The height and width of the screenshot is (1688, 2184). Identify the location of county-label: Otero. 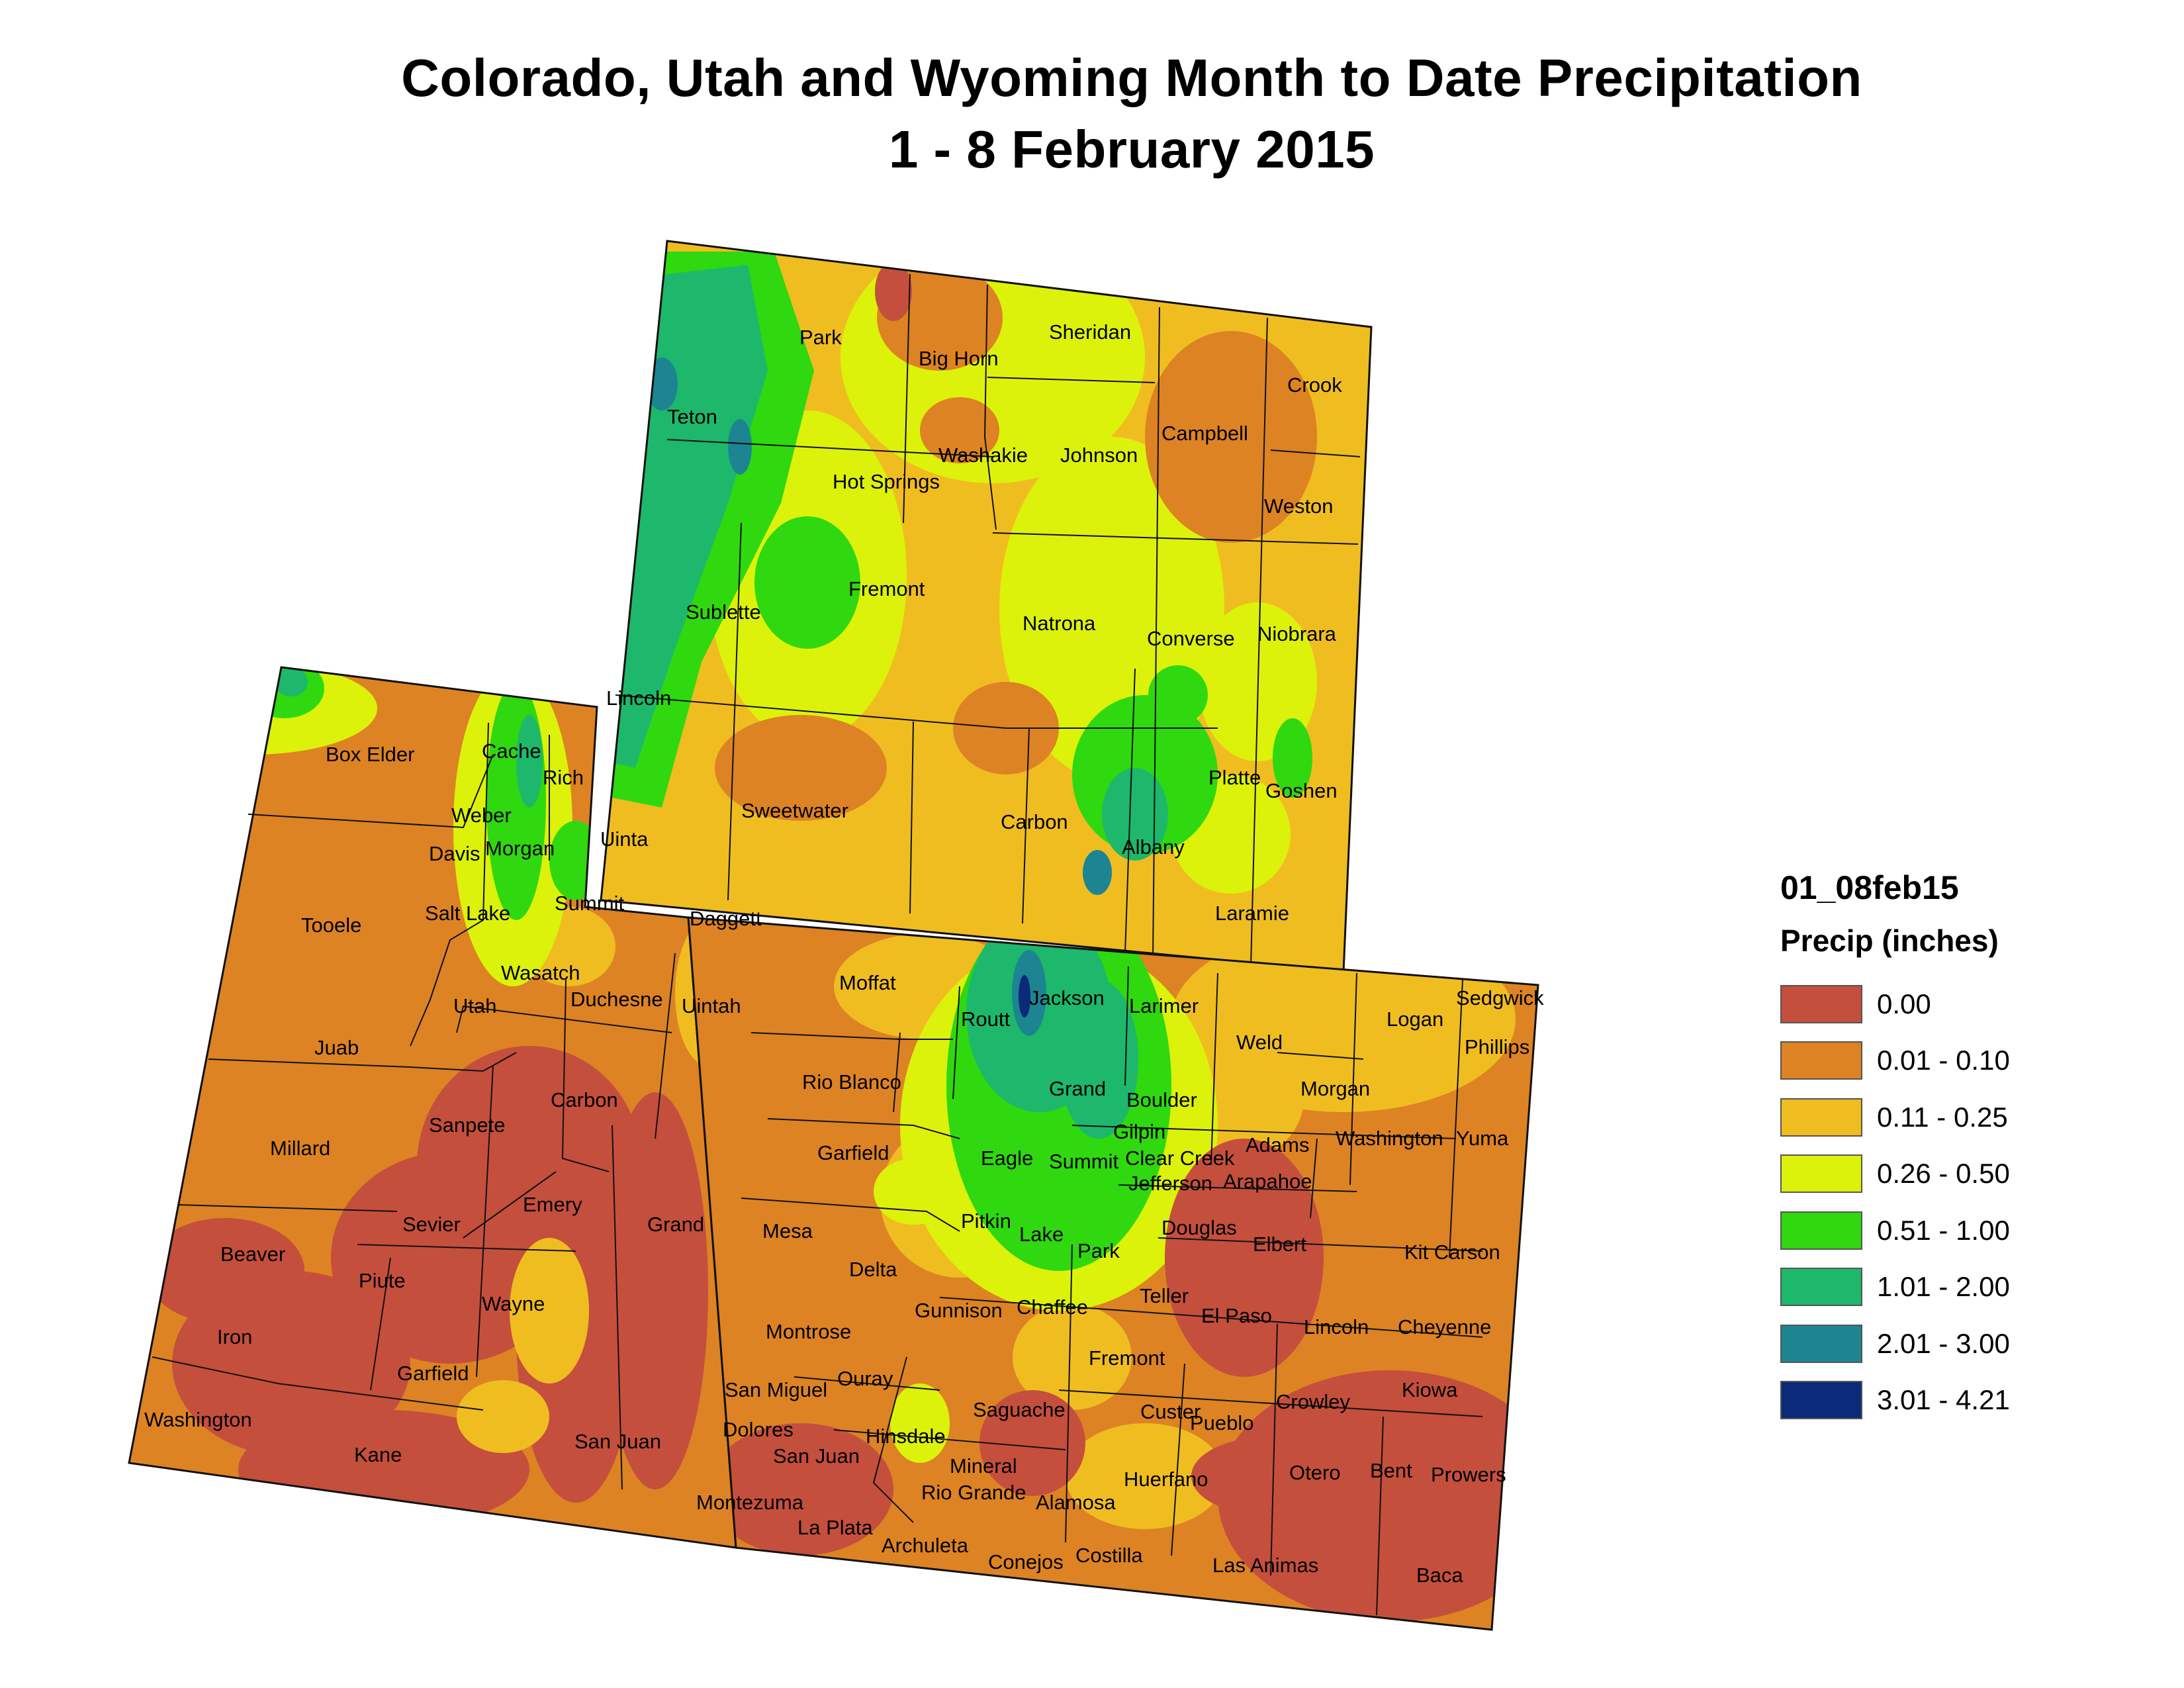
(1315, 1472).